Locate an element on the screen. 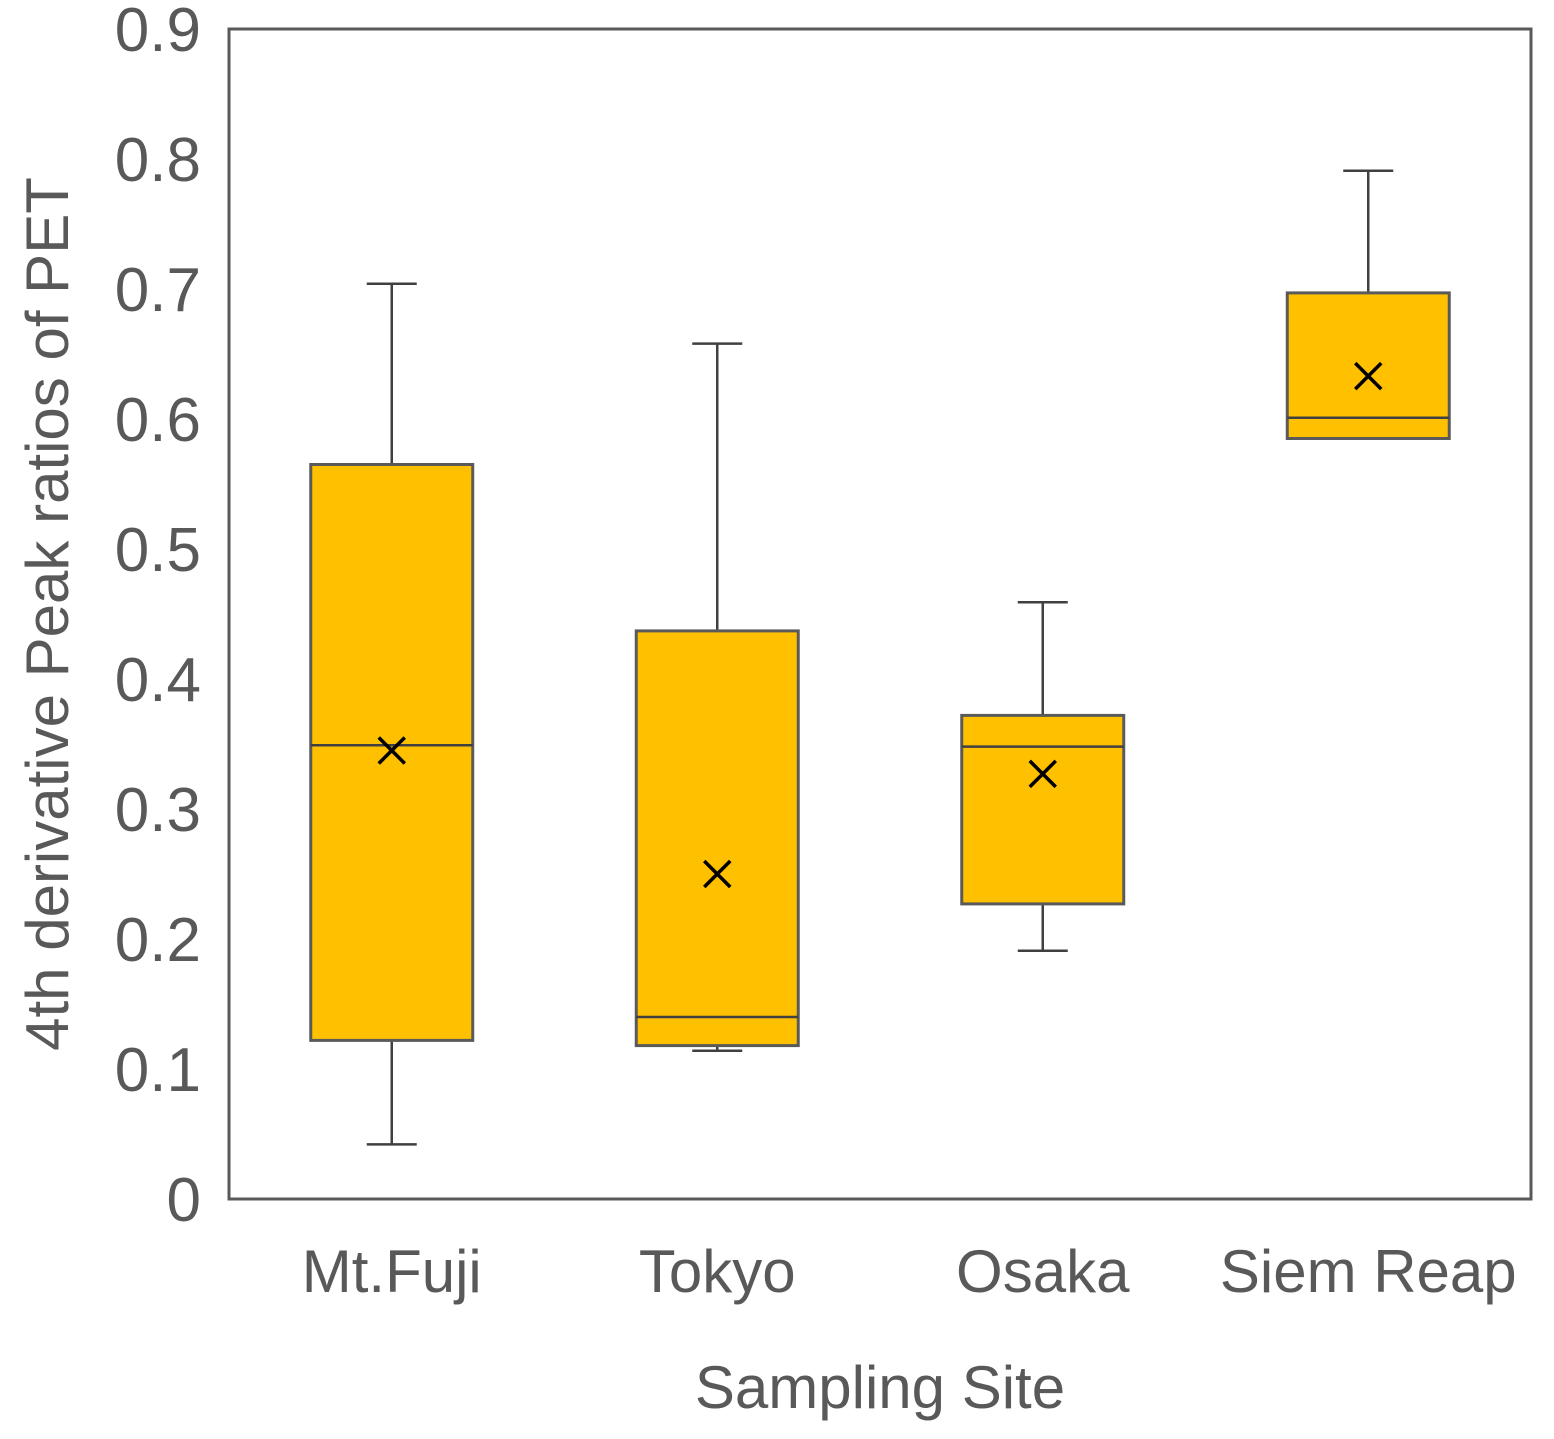  y-tick-label: 0.3 is located at coordinates (158, 810).